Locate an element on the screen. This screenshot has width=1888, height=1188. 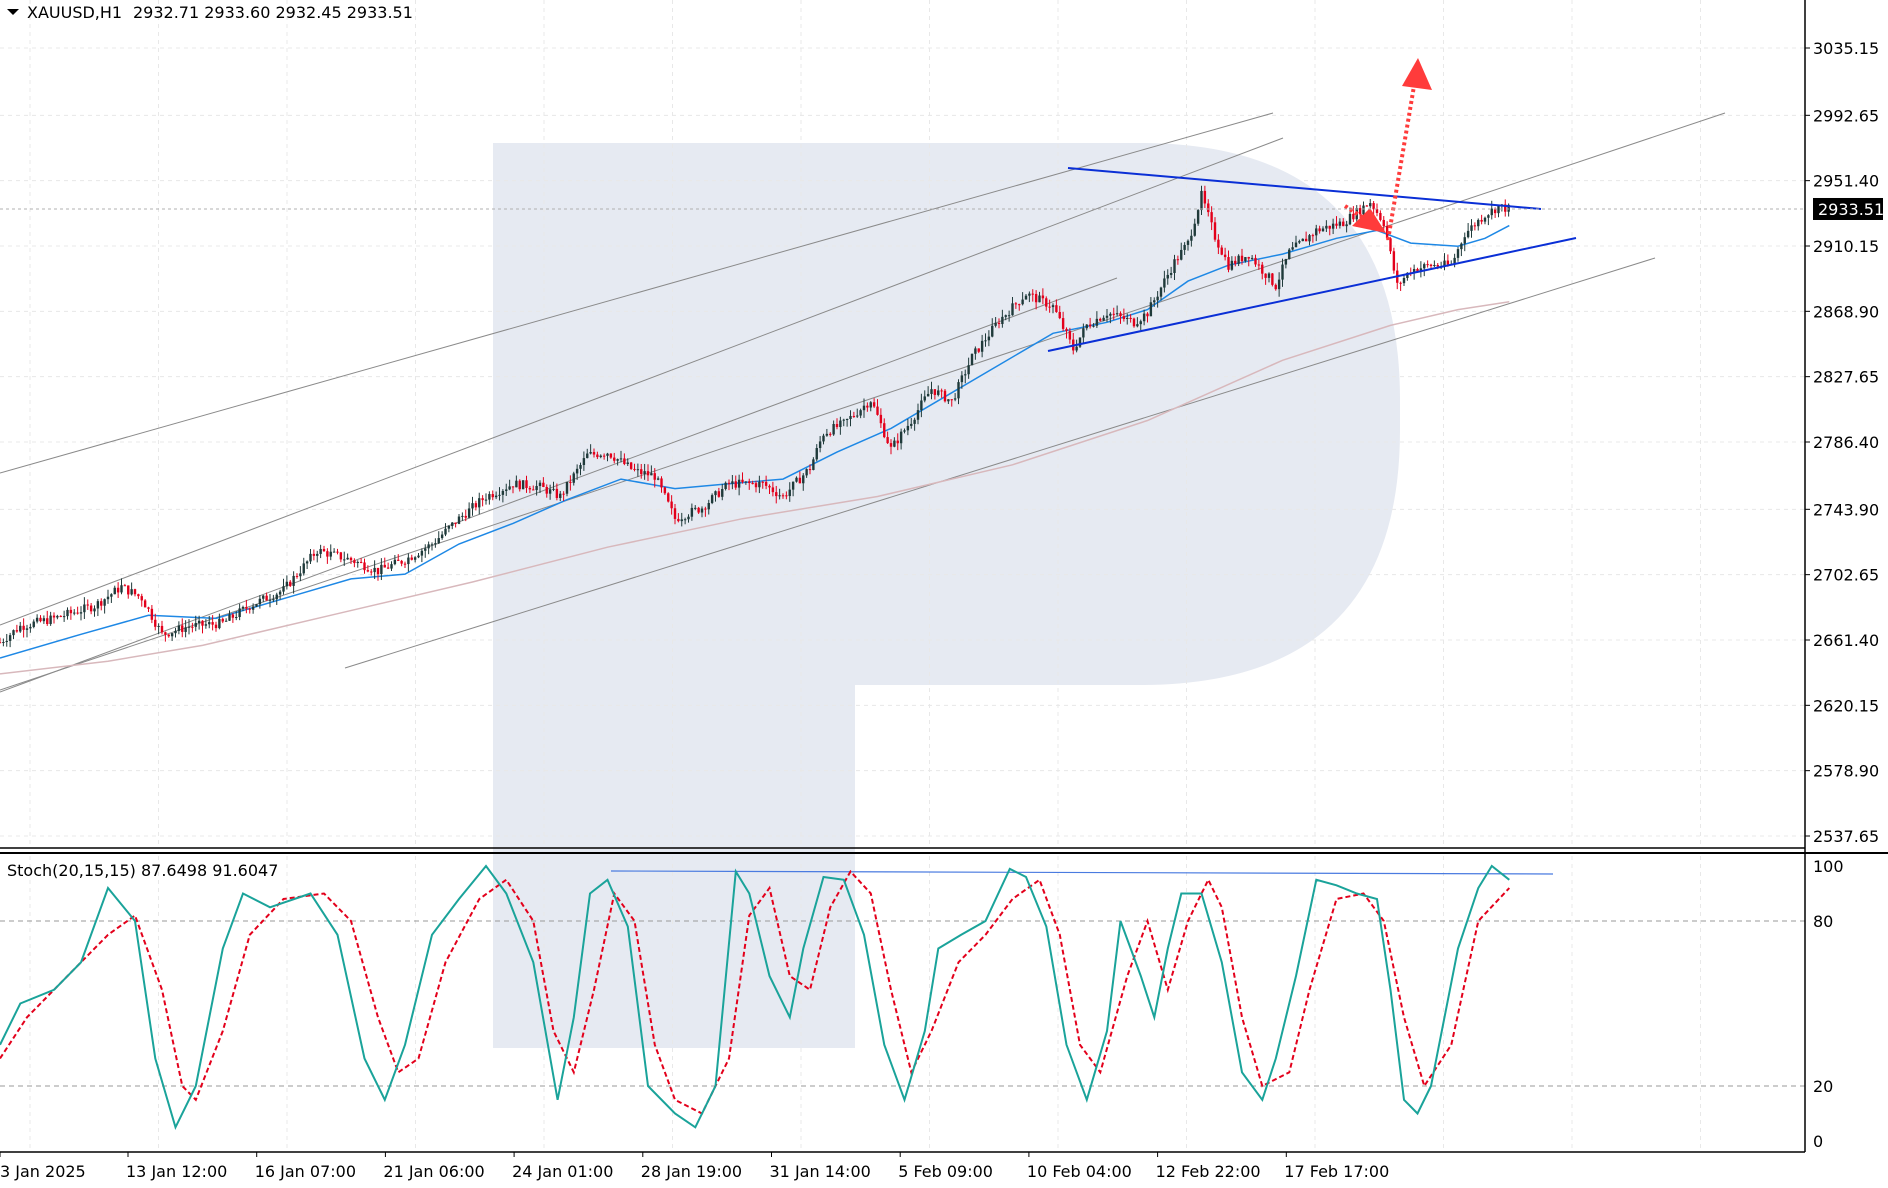
stoch-resistance-line is located at coordinates (1082, 872).